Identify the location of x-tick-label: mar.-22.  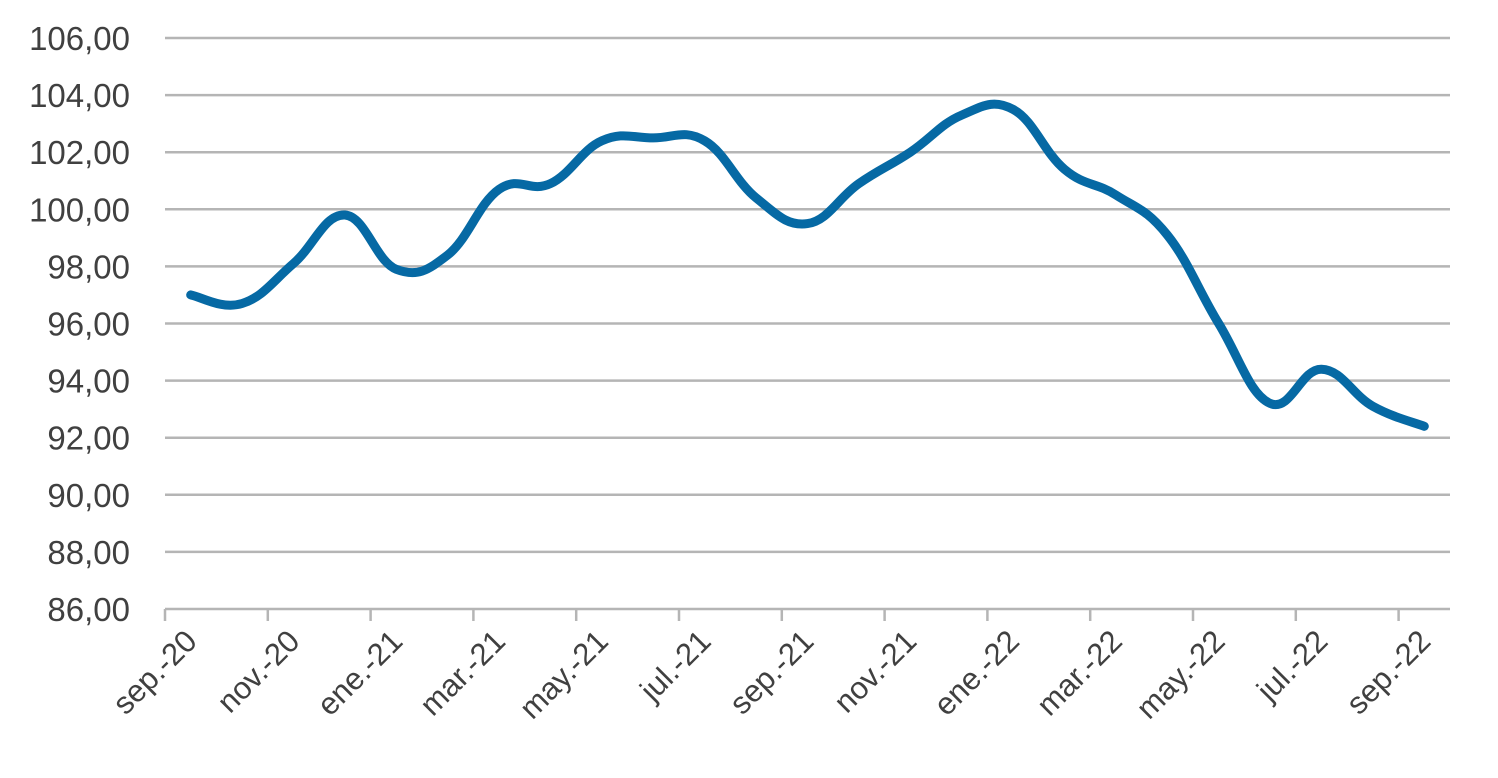
(1079, 672).